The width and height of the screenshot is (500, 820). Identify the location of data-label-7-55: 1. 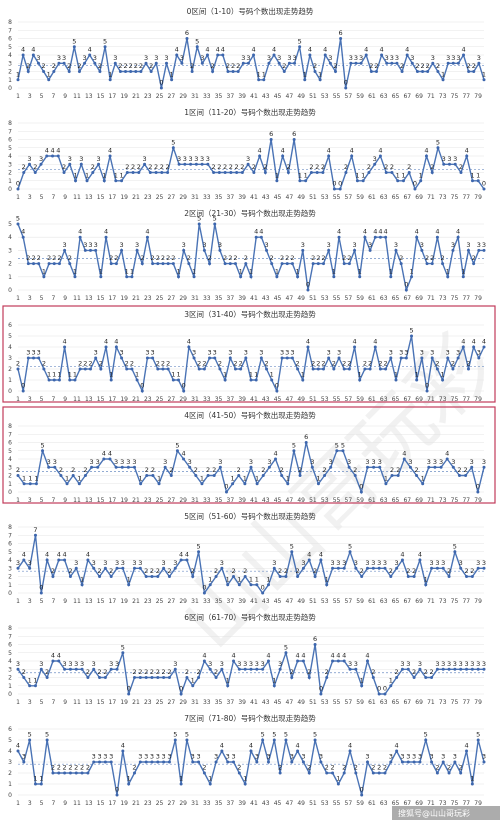
(338, 779).